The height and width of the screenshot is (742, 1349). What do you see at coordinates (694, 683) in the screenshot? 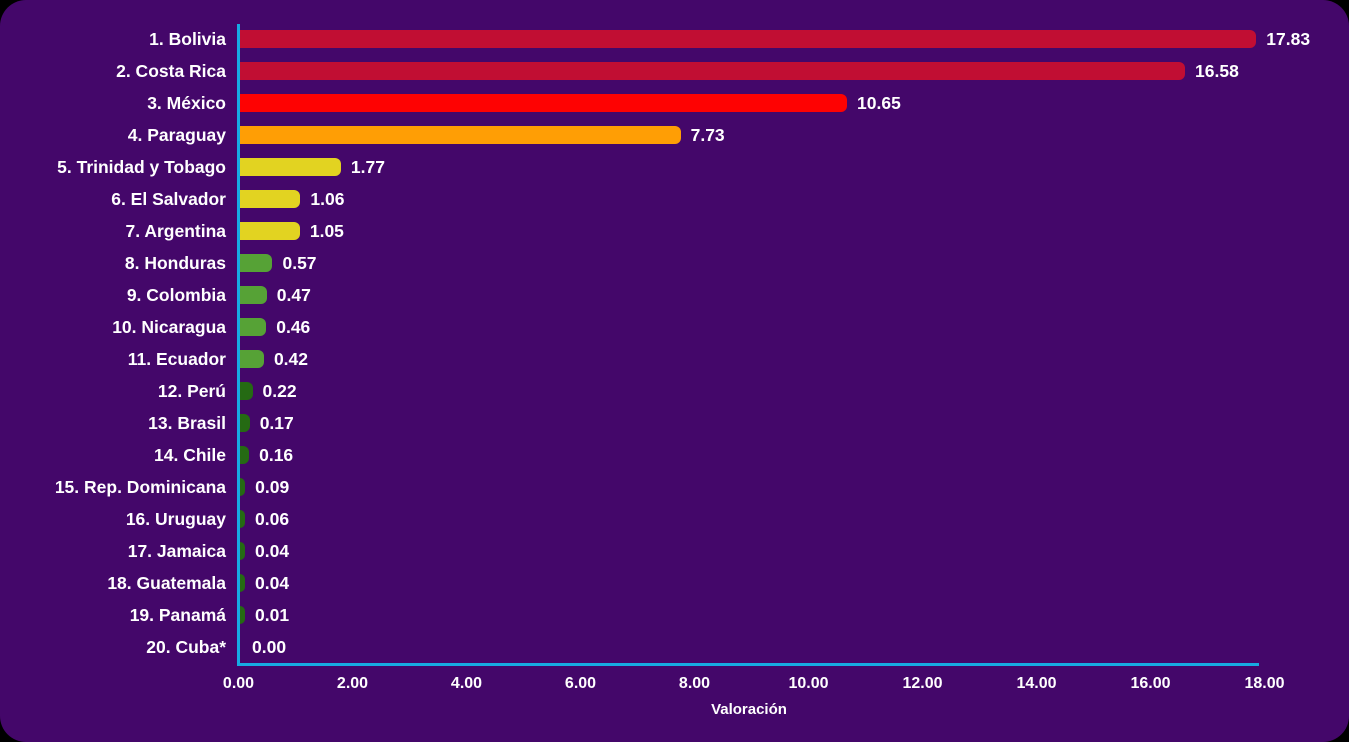
I see `x-tick-label: 8.00` at bounding box center [694, 683].